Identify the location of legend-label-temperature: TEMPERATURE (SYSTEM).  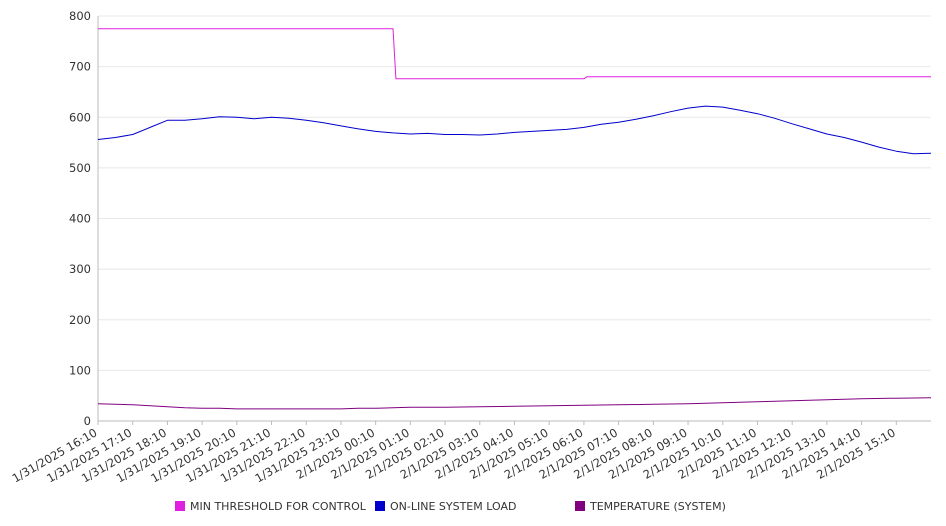
(658, 506).